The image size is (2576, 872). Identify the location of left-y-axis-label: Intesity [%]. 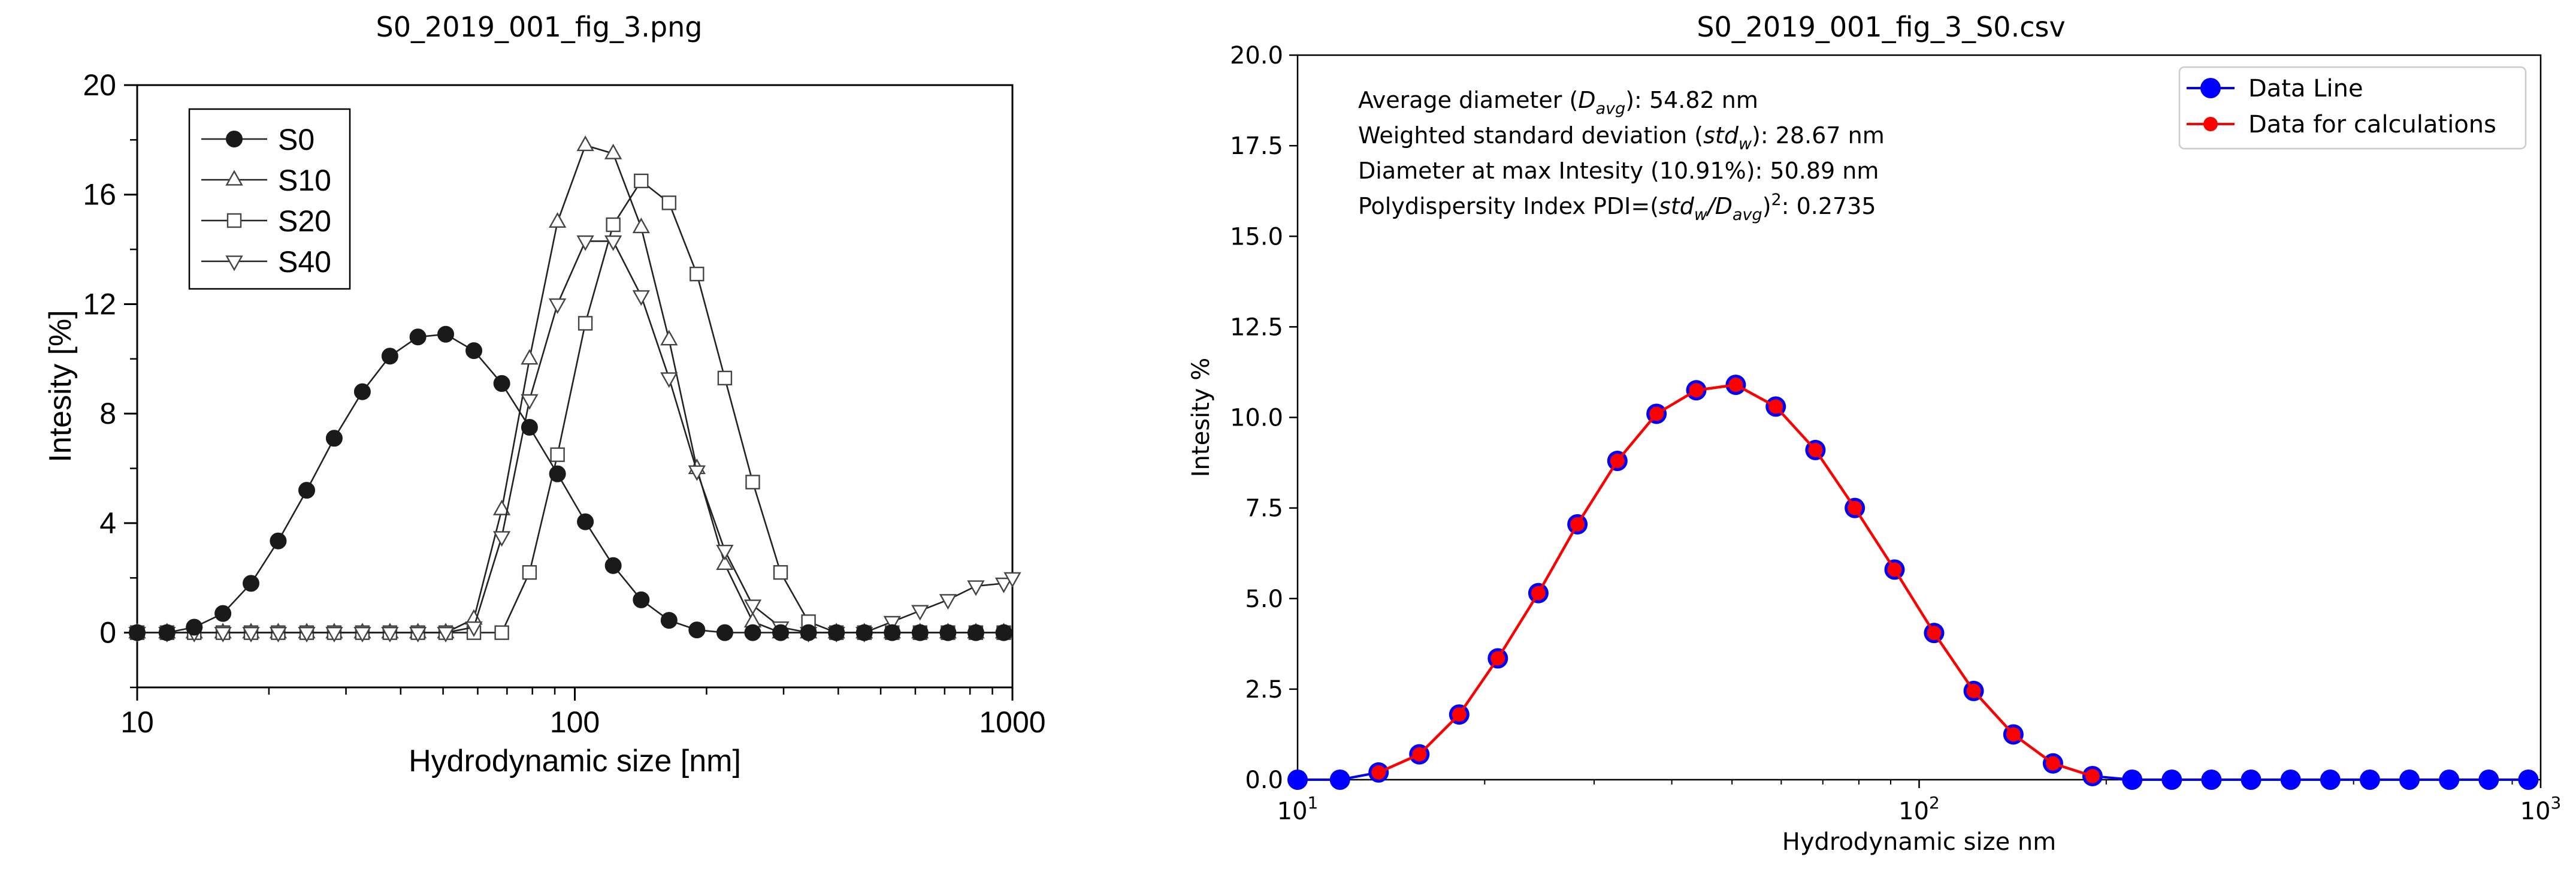
(60, 386).